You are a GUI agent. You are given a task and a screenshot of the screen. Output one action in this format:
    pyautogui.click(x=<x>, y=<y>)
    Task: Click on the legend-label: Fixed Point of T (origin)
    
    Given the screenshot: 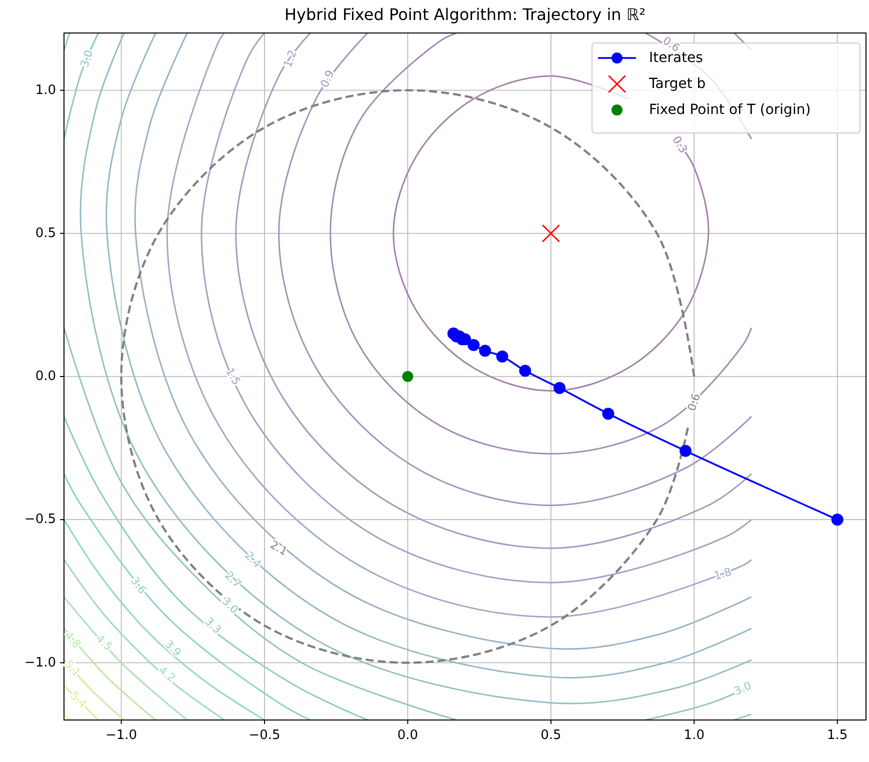 What is the action you would take?
    pyautogui.click(x=730, y=110)
    